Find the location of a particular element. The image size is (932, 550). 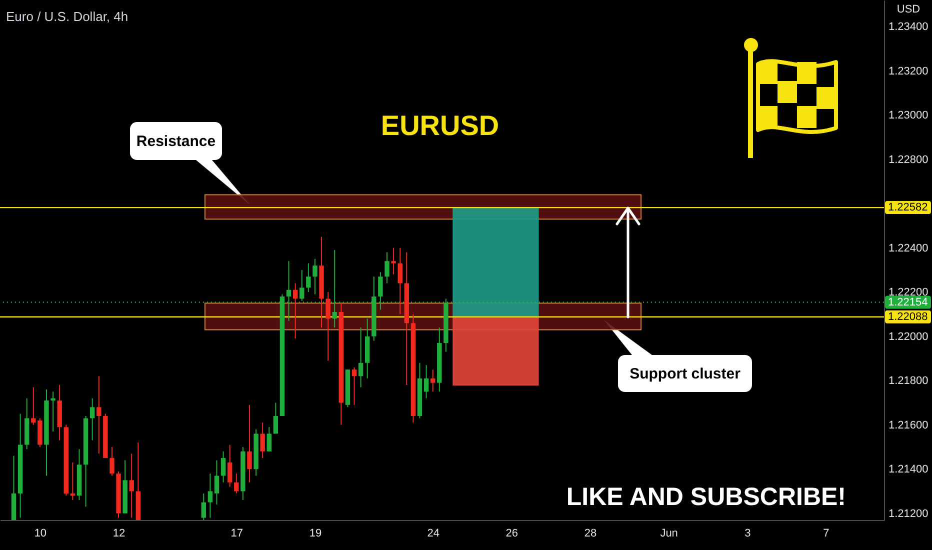

x-tick-label: 7 is located at coordinates (826, 534).